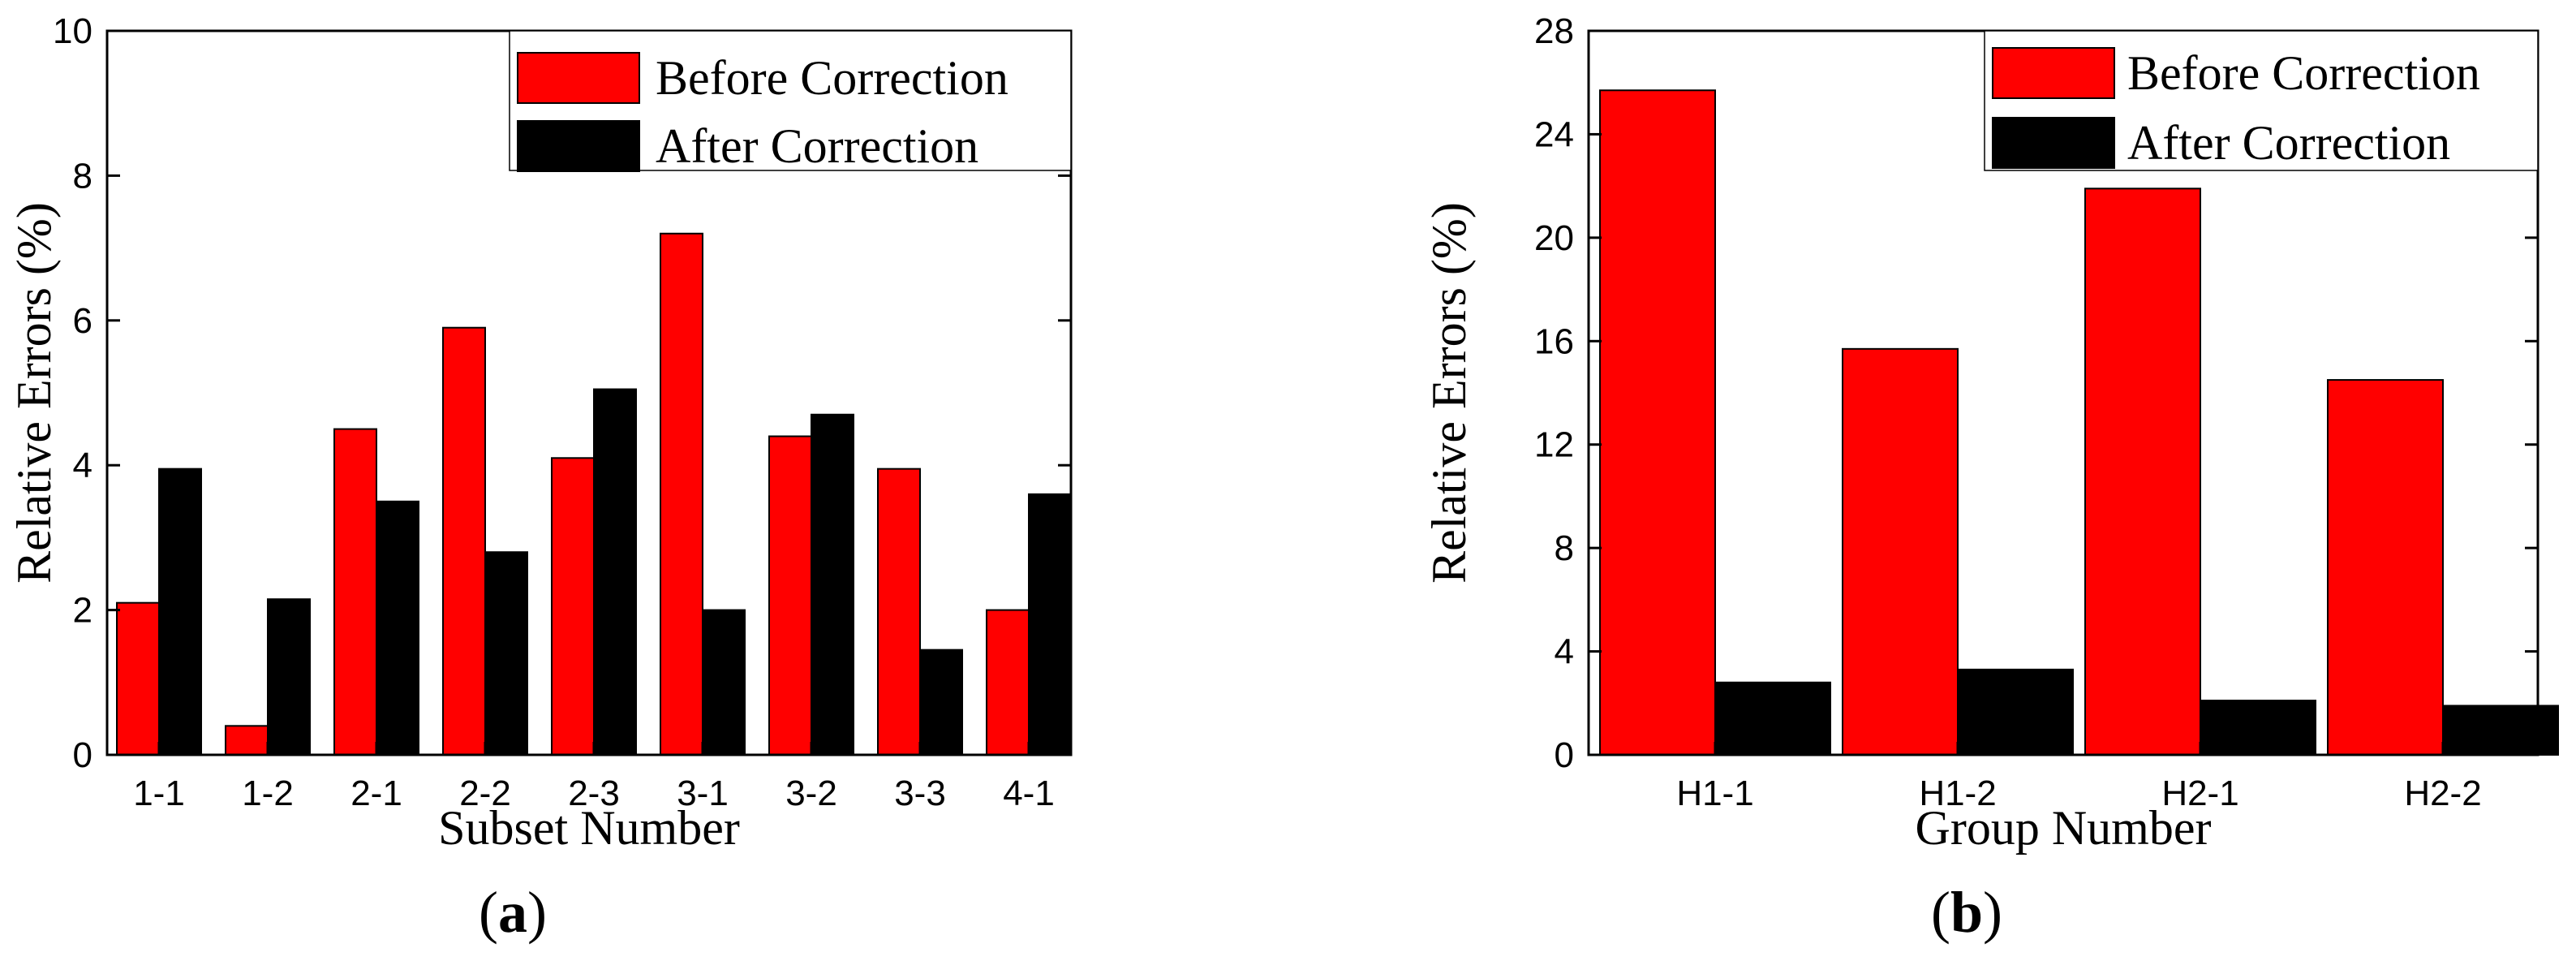 The width and height of the screenshot is (2576, 961). Describe the element at coordinates (589, 828) in the screenshot. I see `x-axis-title-a: Subset Number` at that location.